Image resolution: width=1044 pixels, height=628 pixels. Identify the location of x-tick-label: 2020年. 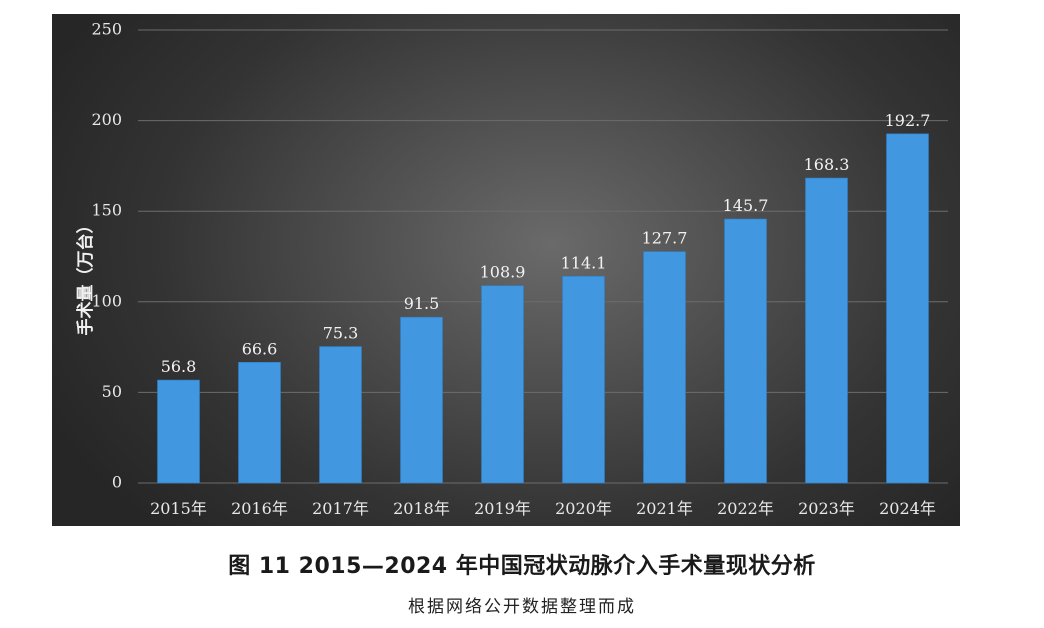
(583, 508).